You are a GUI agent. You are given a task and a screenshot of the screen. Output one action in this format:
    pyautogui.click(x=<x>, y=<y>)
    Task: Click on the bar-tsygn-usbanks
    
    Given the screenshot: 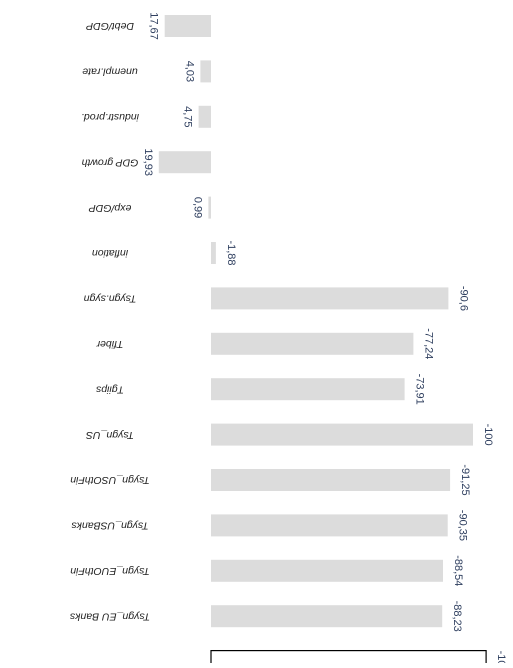 What is the action you would take?
    pyautogui.click(x=329, y=525)
    